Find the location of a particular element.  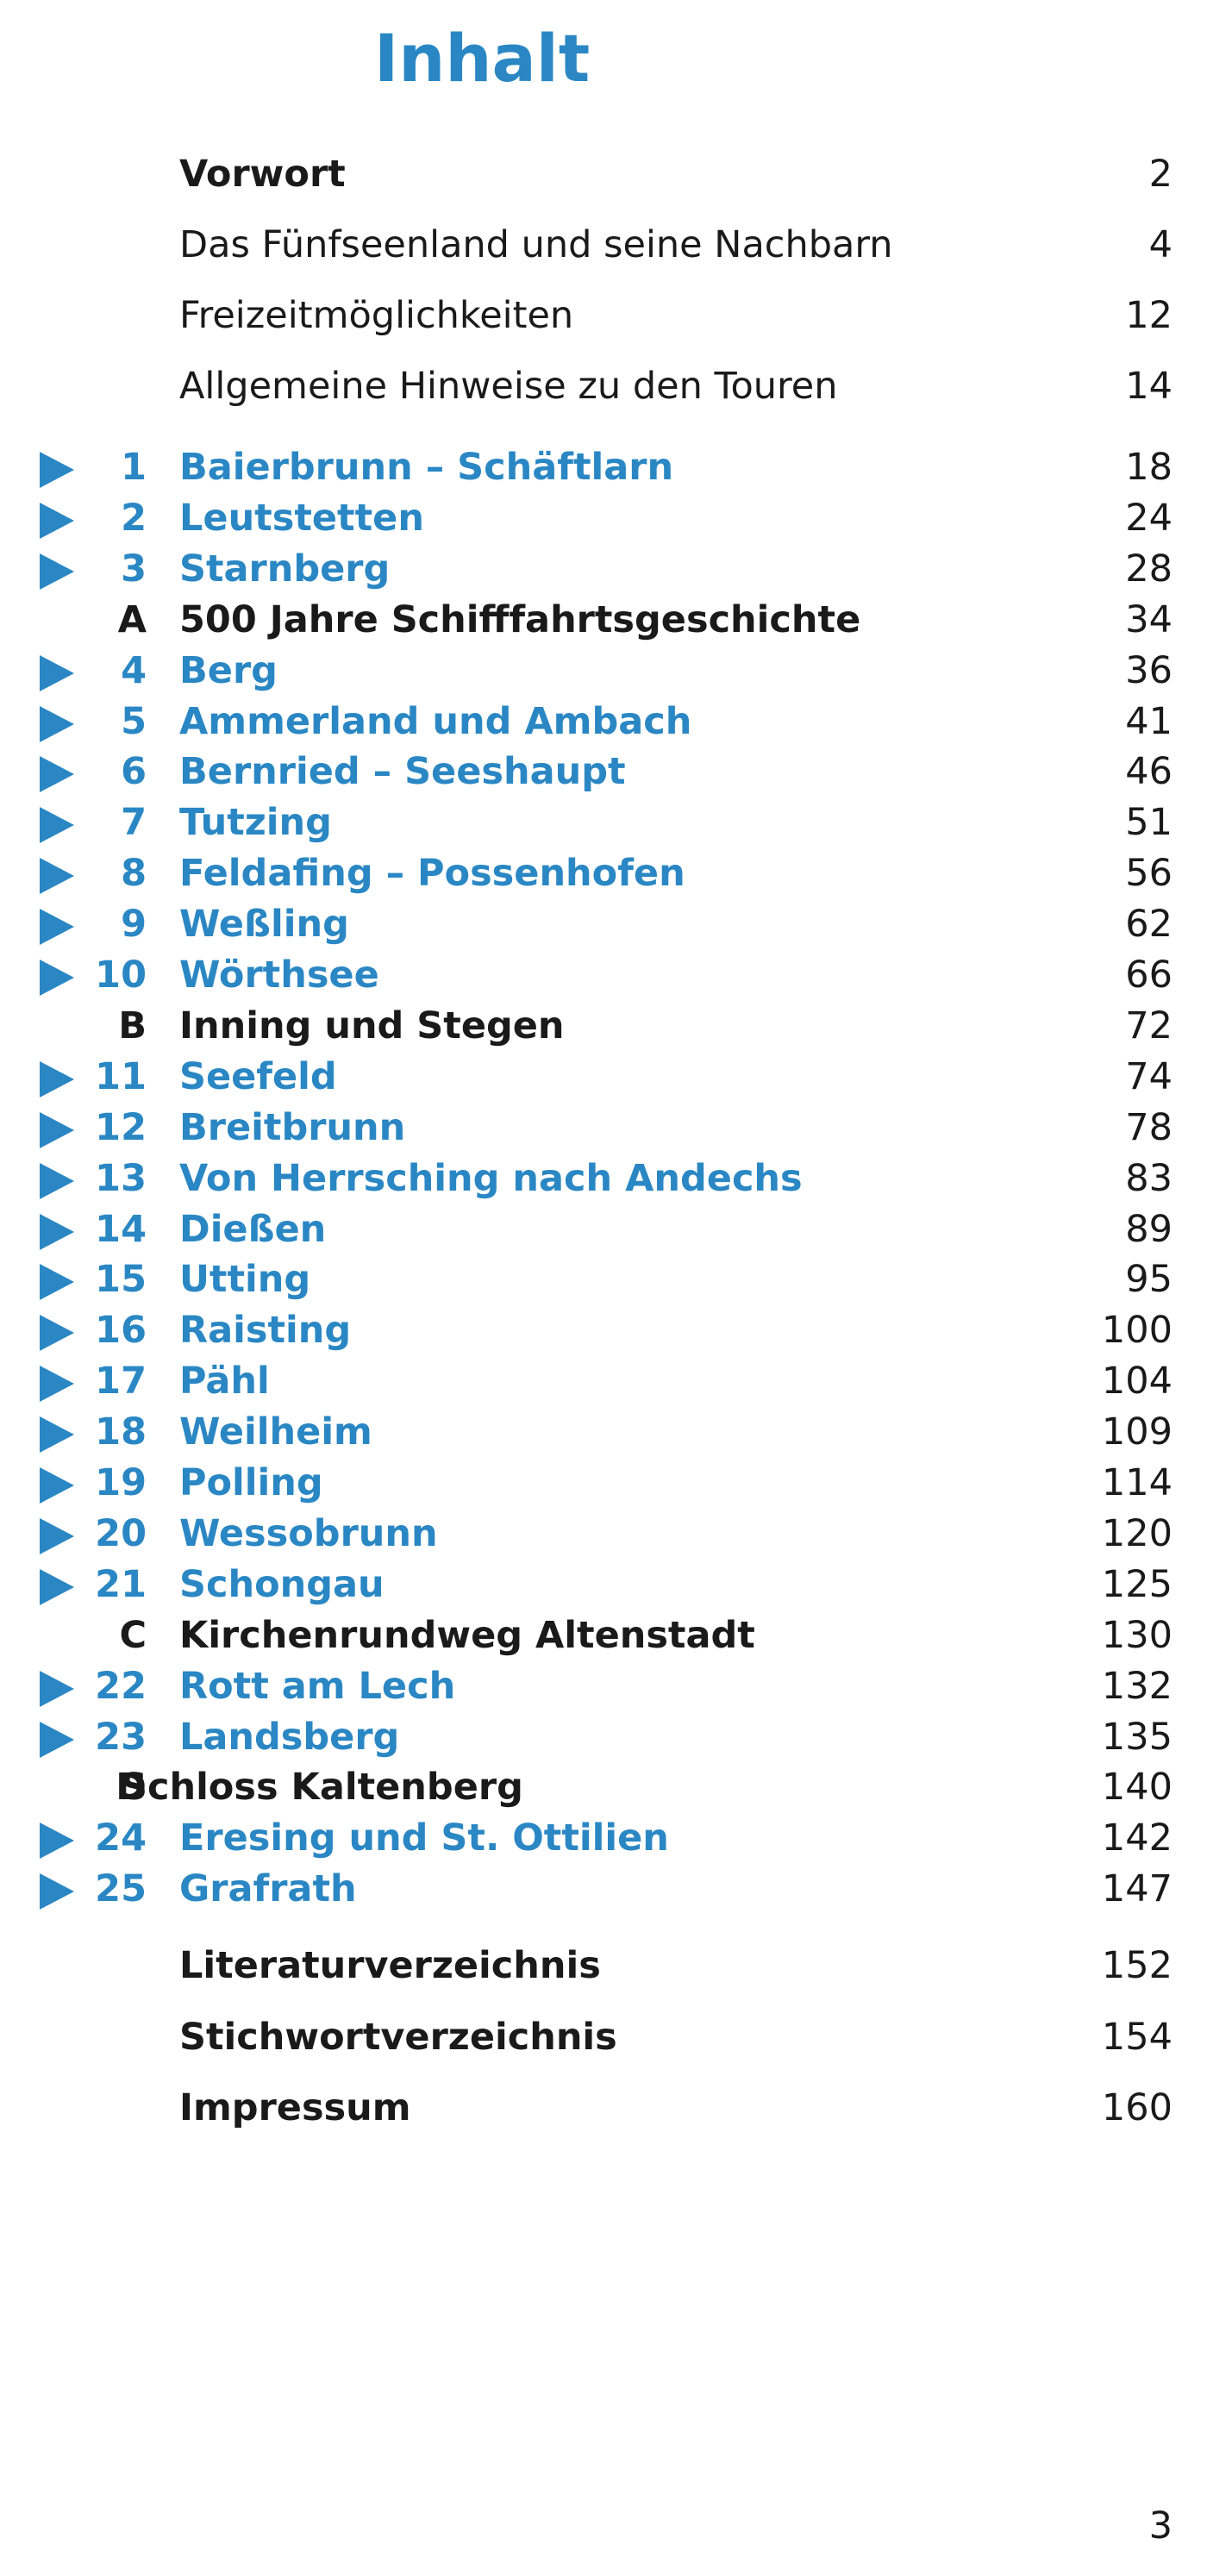

tour-entry: 3 Starnberg 28 is located at coordinates (603, 569).